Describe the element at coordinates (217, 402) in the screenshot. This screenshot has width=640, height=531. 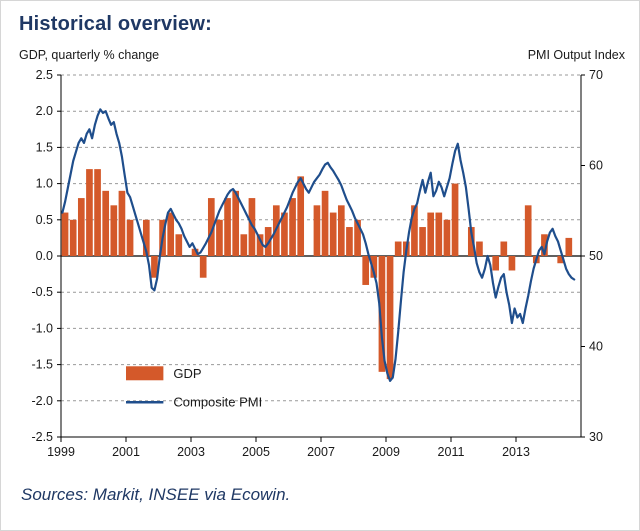
I see `svg-text: Composite PMI` at that location.